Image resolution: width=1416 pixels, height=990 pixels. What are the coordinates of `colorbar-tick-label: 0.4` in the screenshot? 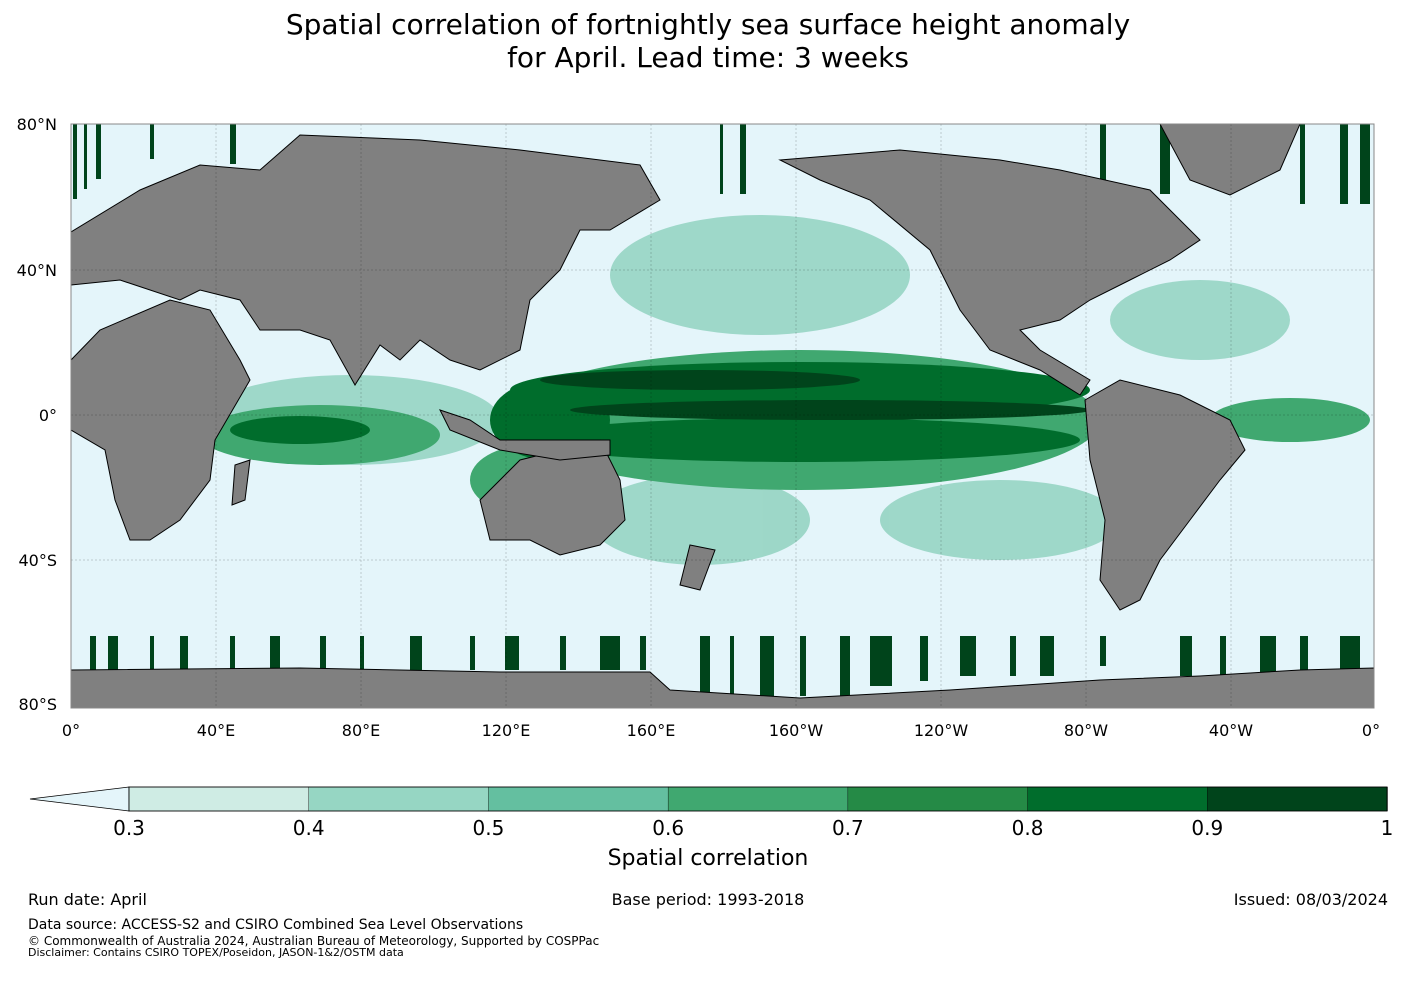 It's located at (309, 828).